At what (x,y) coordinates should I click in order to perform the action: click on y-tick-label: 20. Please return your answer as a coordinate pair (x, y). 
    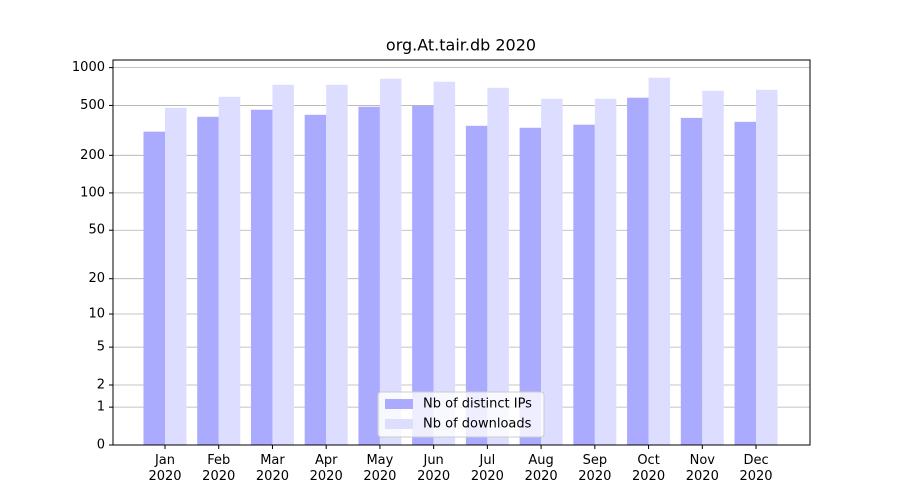
    Looking at the image, I should click on (96, 278).